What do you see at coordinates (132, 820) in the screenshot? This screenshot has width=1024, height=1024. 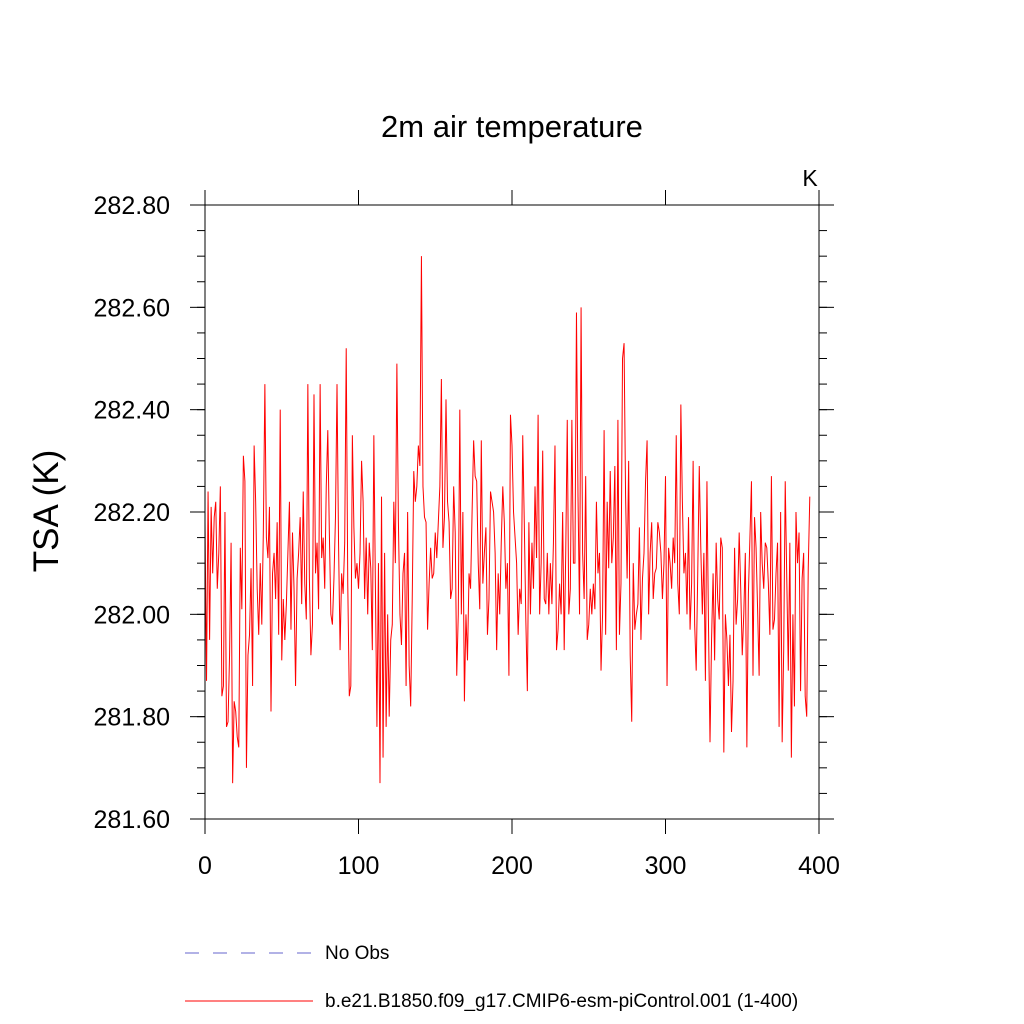 I see `y-tick-label: 281.60` at bounding box center [132, 820].